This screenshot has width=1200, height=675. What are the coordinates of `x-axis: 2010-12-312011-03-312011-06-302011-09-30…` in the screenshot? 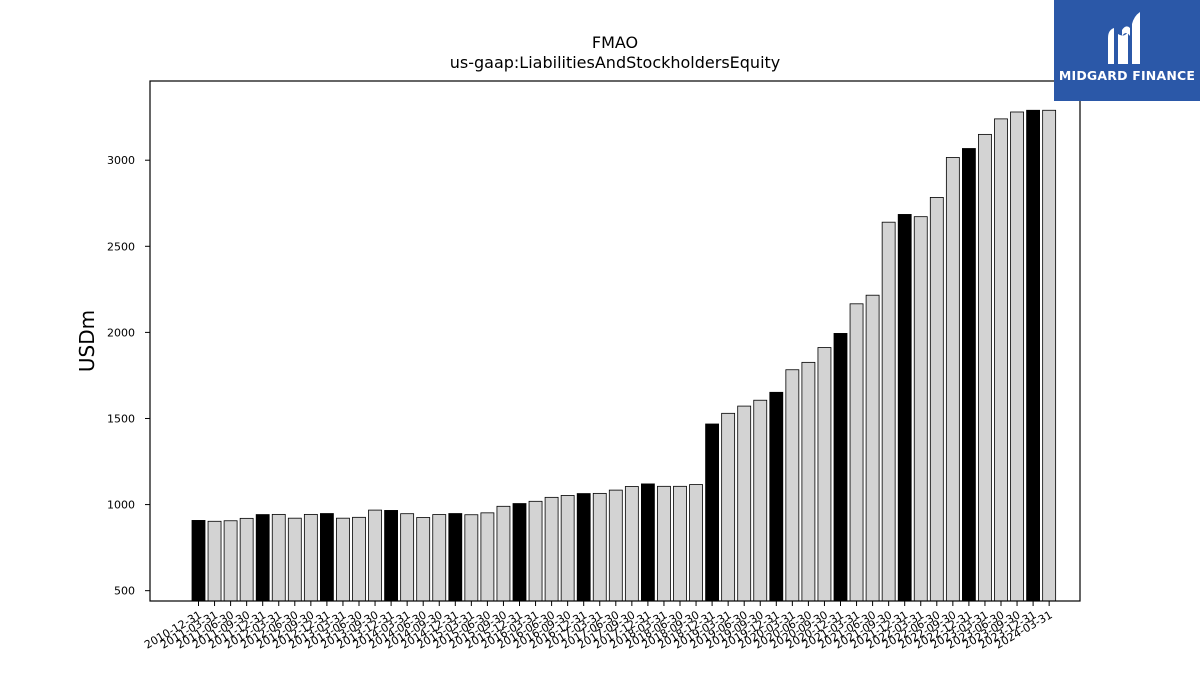 It's located at (598, 626).